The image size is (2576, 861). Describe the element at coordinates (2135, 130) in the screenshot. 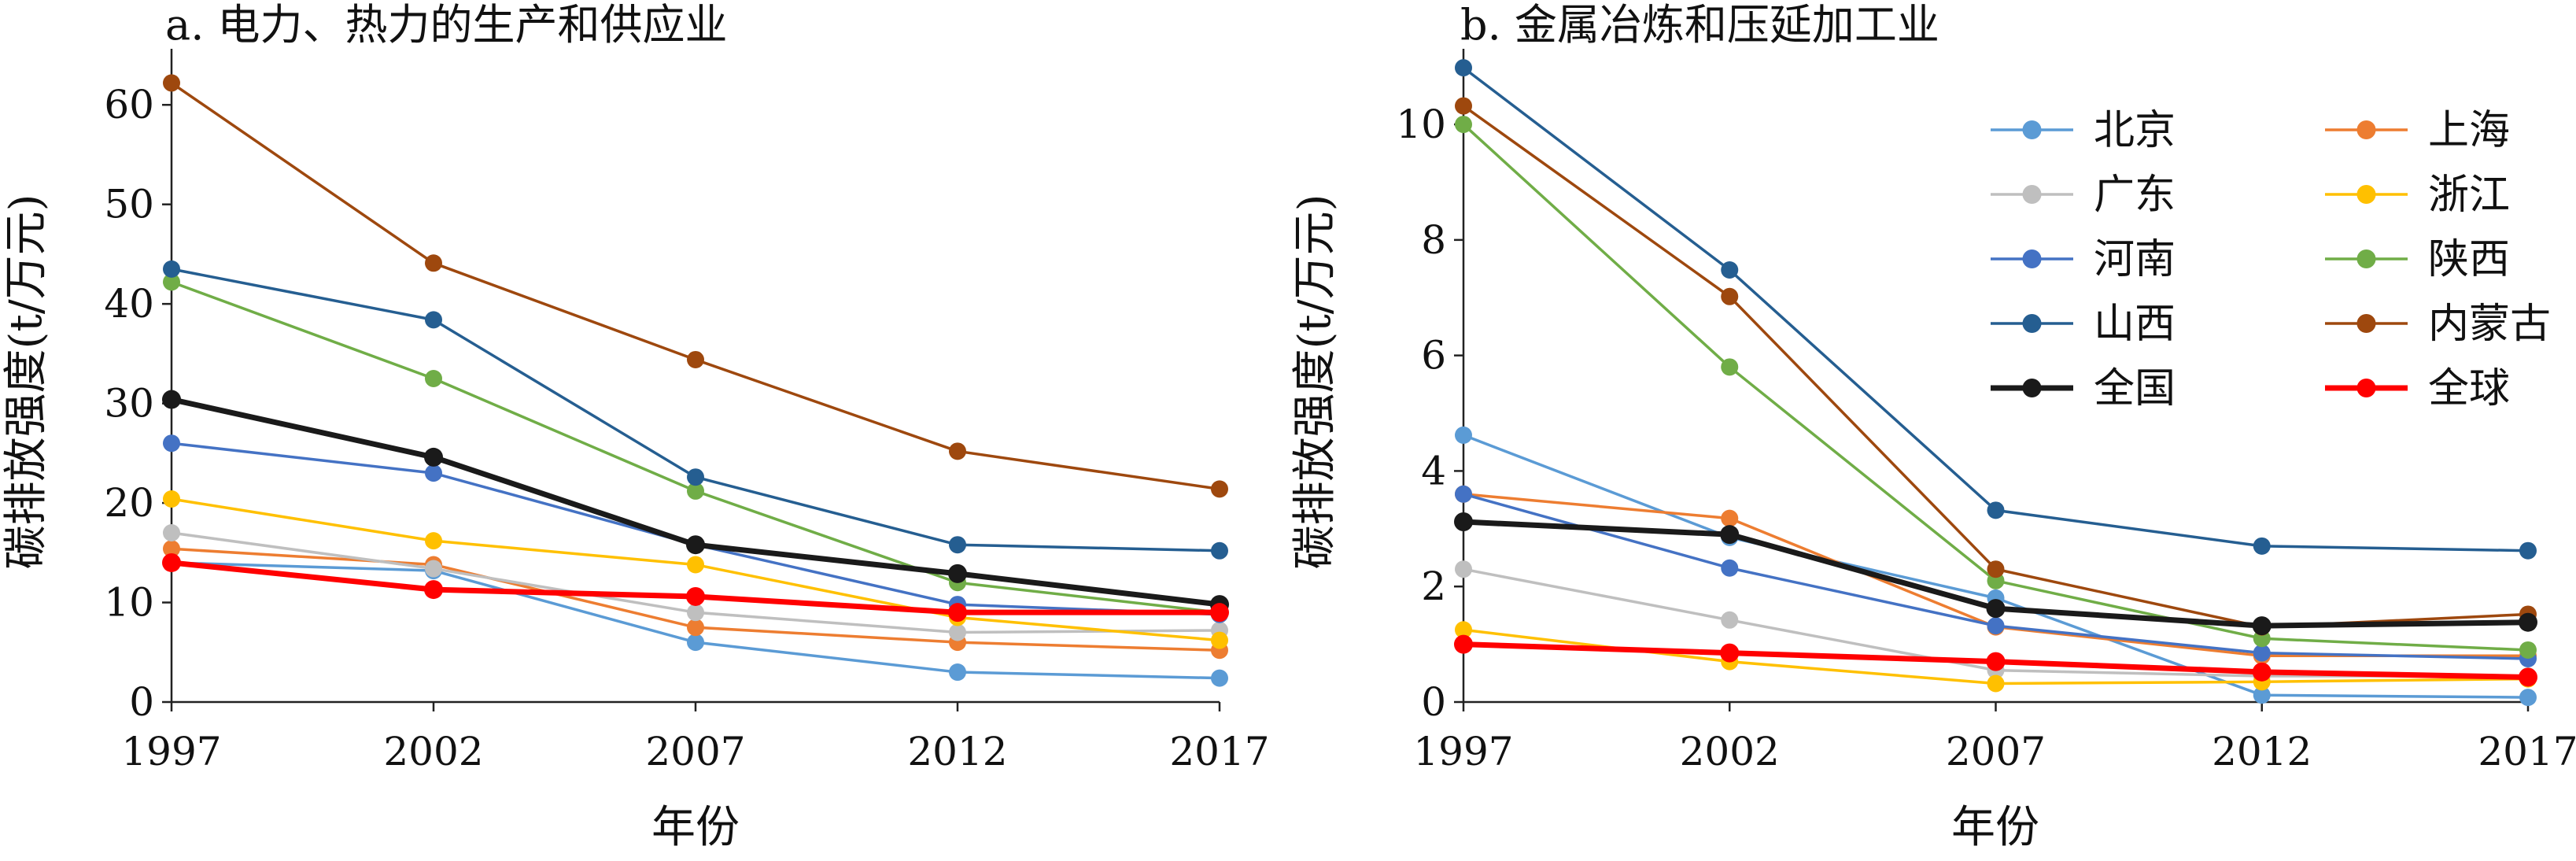

I see `legend-label: 北京` at that location.